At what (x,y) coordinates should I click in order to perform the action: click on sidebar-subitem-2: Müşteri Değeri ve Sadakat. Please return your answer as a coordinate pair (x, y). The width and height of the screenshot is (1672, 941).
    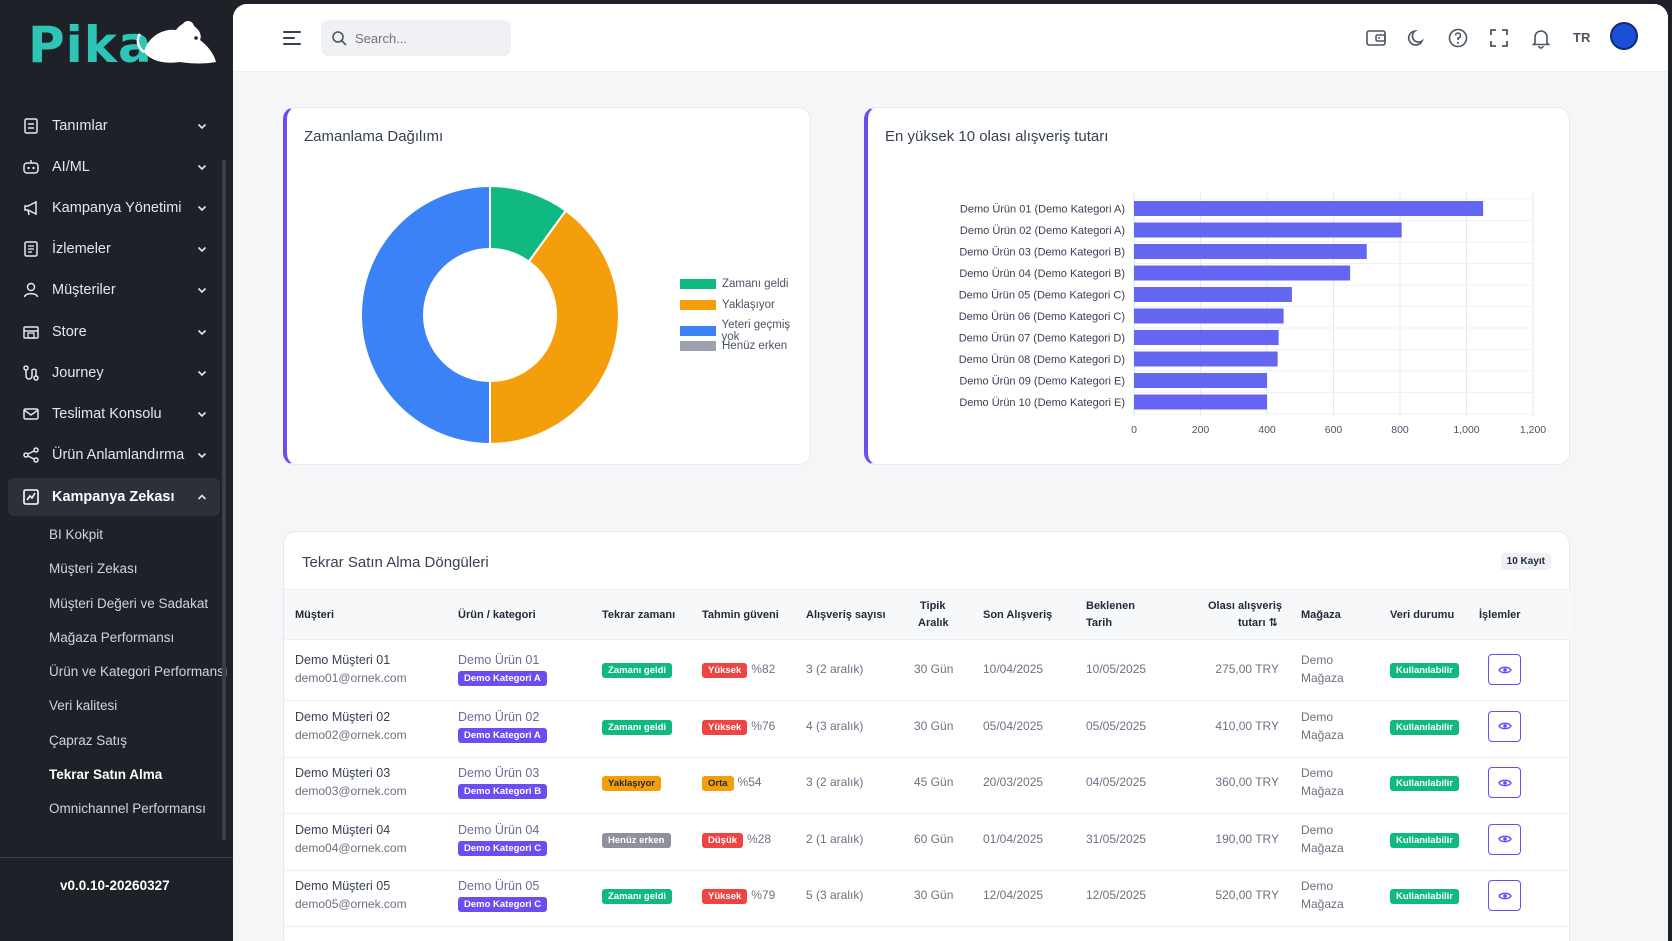
    Looking at the image, I should click on (129, 603).